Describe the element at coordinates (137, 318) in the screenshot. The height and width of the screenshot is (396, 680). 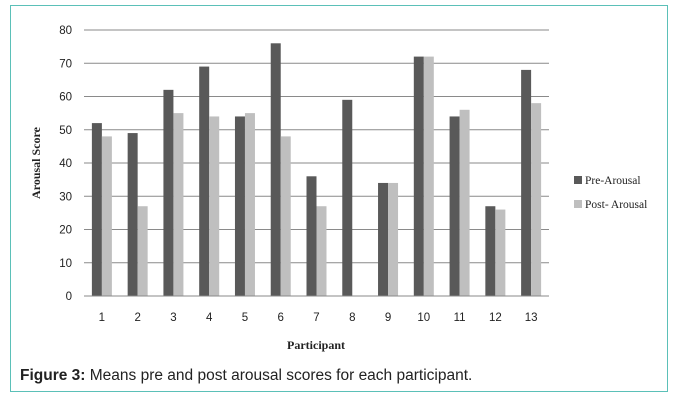
I see `x-tick-label: 2` at that location.